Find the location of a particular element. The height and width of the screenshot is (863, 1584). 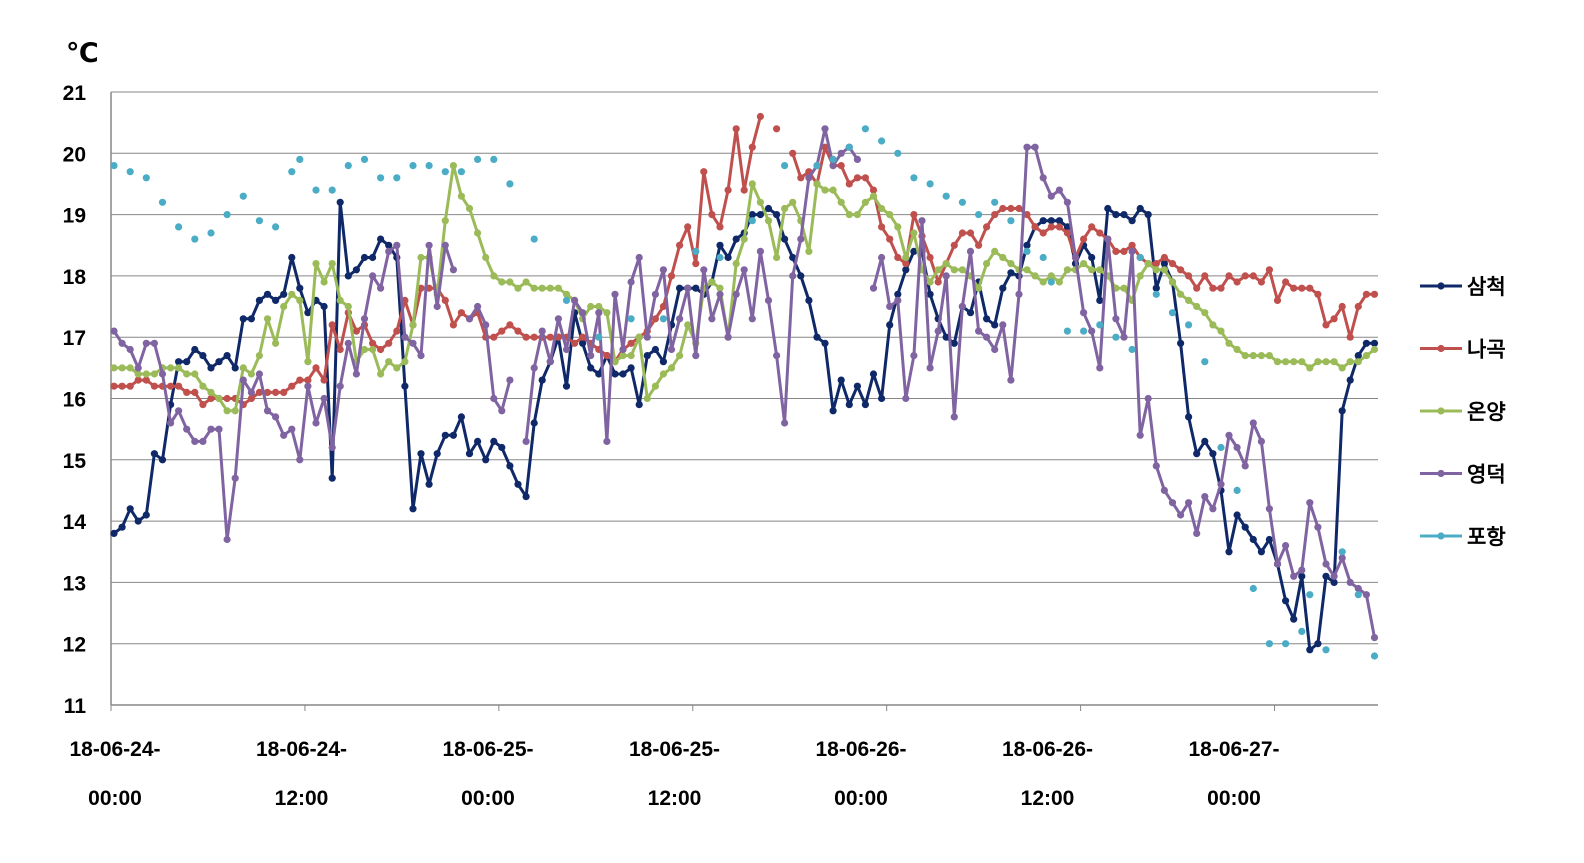

y-tick-label: 18 is located at coordinates (75, 277).